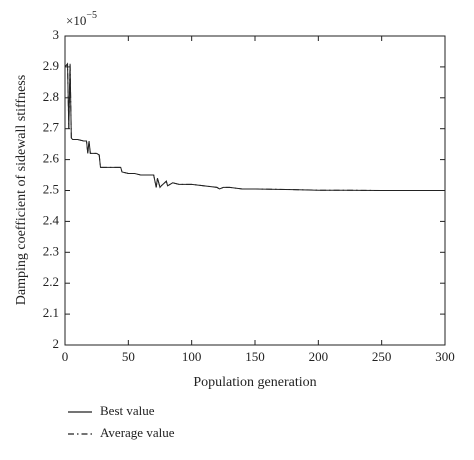 The height and width of the screenshot is (460, 474). What do you see at coordinates (382, 356) in the screenshot?
I see `x-tick-label: 250` at bounding box center [382, 356].